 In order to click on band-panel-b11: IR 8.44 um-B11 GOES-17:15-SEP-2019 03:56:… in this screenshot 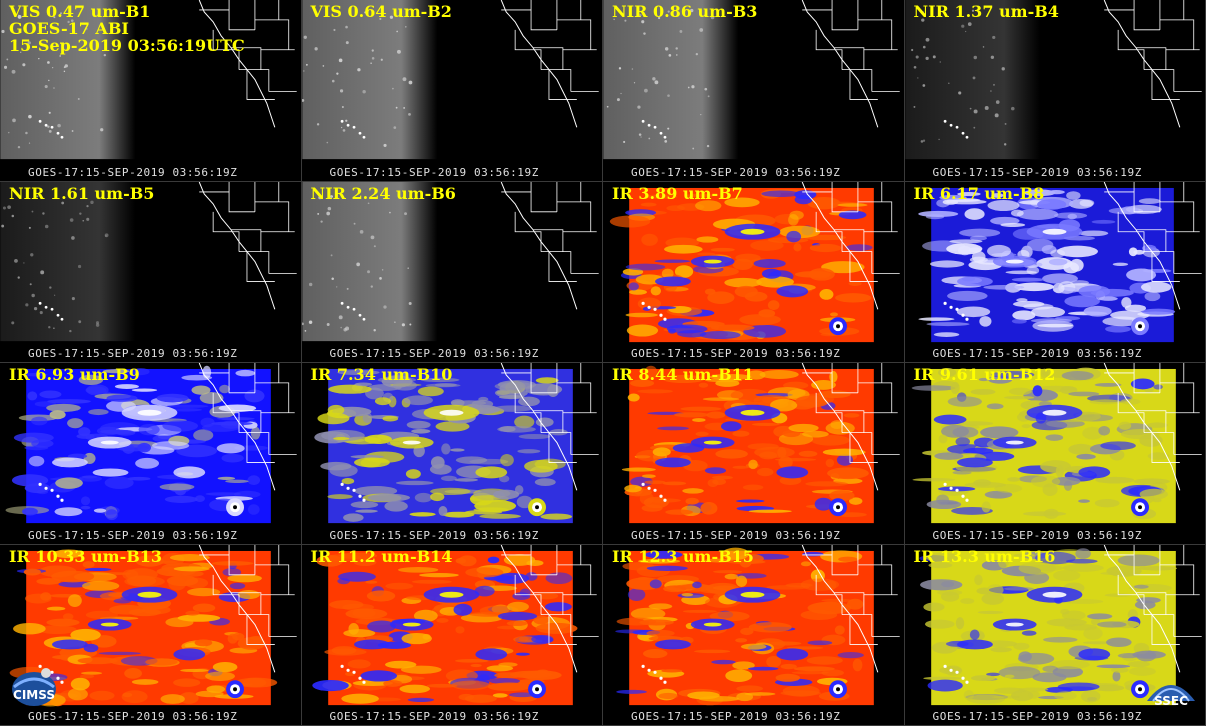, I will do `click(754, 454)`.